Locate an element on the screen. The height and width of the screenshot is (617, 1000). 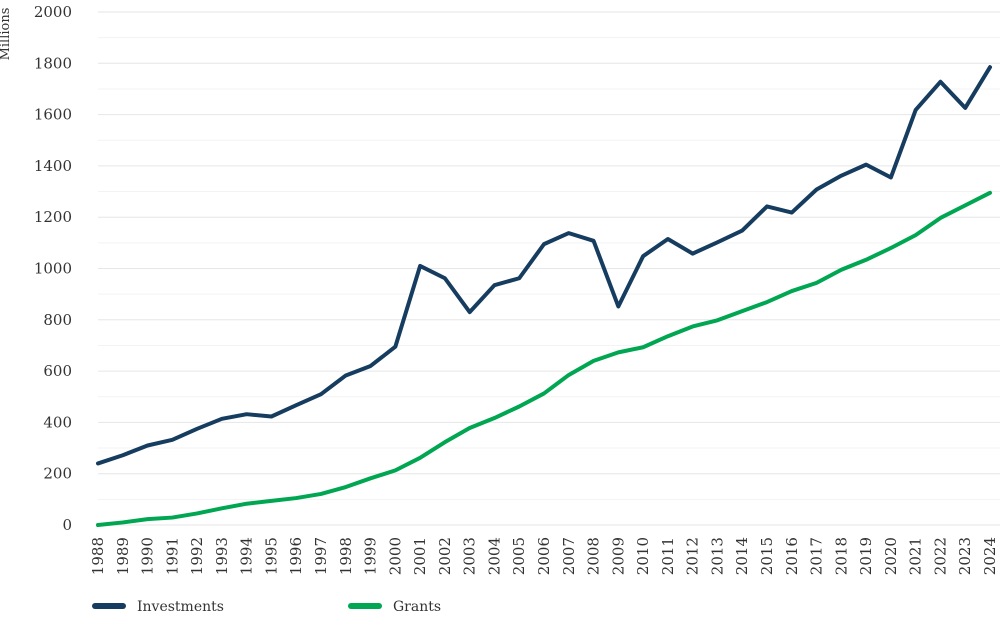
x-tick-label: 2001 is located at coordinates (420, 556).